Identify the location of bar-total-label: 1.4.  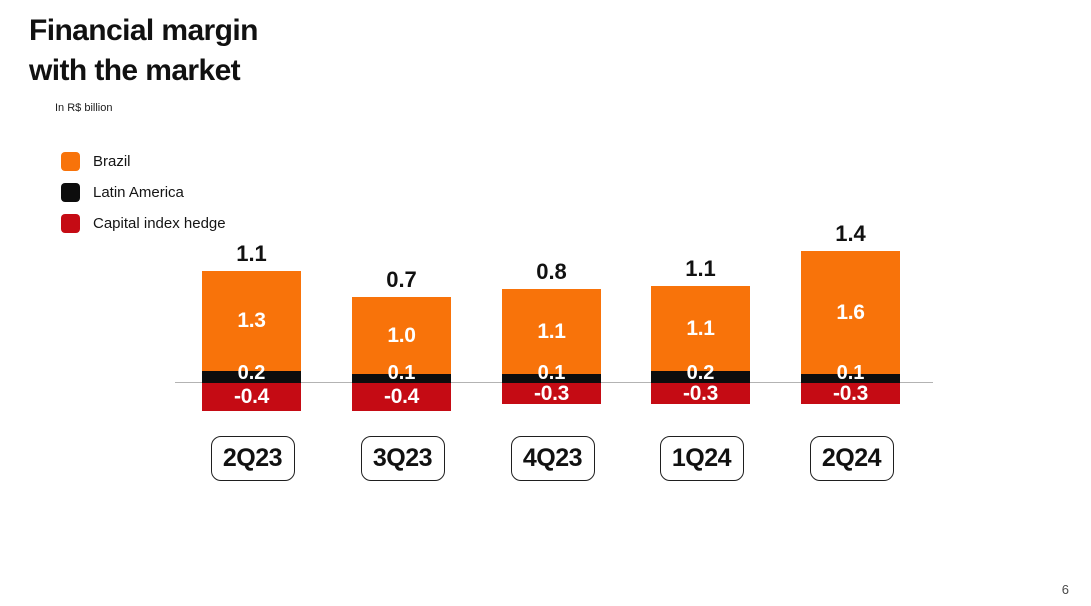
(850, 233).